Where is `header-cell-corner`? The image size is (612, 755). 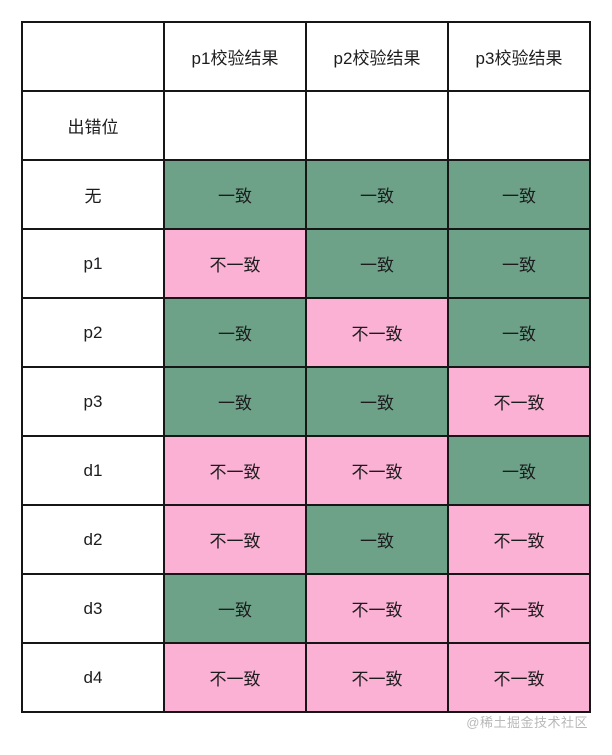 header-cell-corner is located at coordinates (93, 56).